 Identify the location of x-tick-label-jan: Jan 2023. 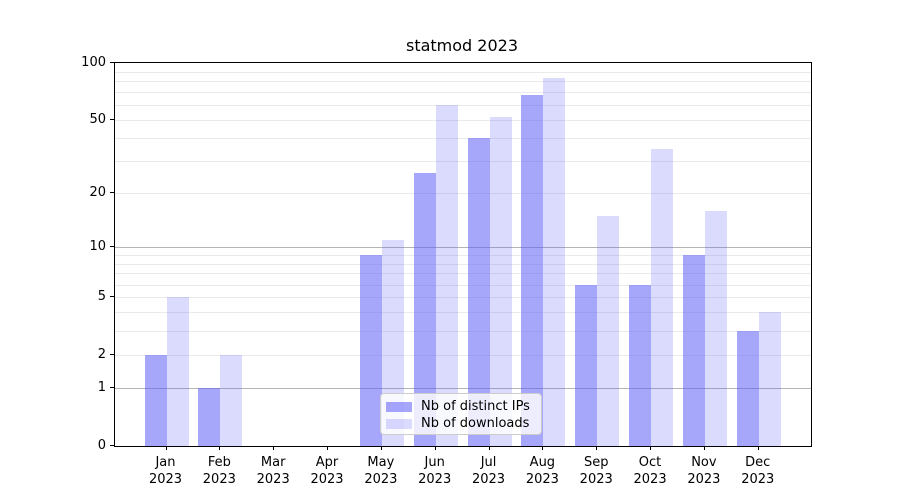
(165, 471).